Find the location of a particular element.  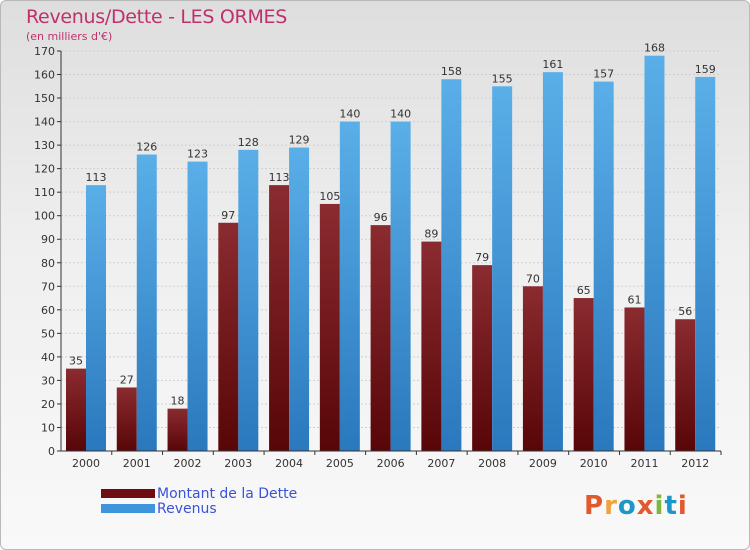

y-tick-label: 70 is located at coordinates (48, 286).